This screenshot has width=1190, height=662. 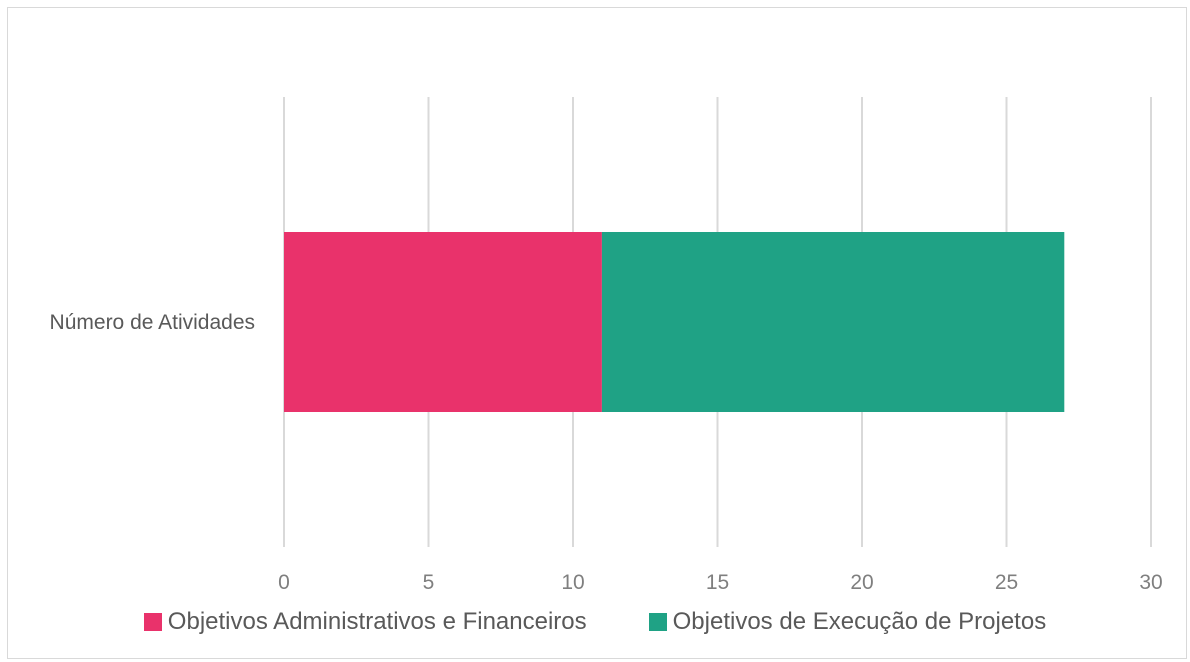 What do you see at coordinates (1150, 582) in the screenshot?
I see `x-tick-label-30: 30` at bounding box center [1150, 582].